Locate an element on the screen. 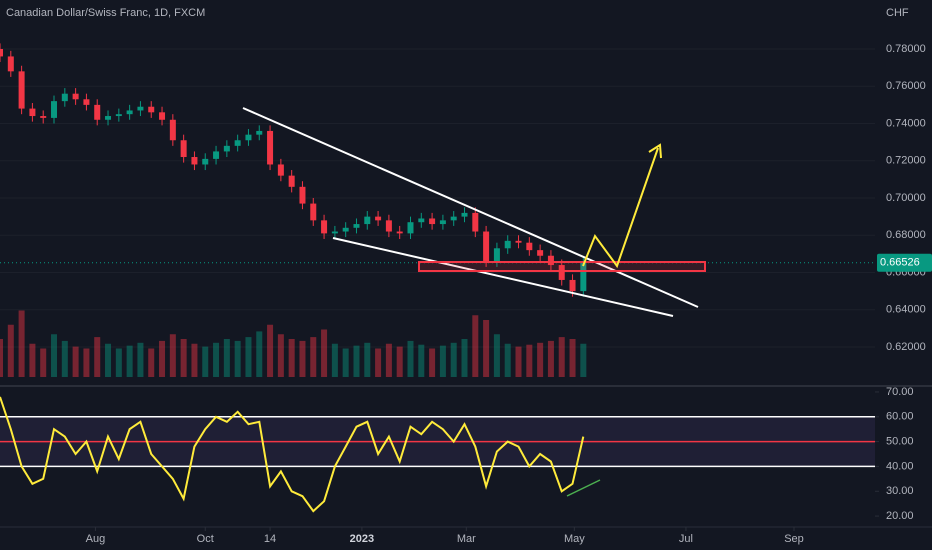 The image size is (932, 550). y-tick-label: 0.62000 is located at coordinates (906, 347).